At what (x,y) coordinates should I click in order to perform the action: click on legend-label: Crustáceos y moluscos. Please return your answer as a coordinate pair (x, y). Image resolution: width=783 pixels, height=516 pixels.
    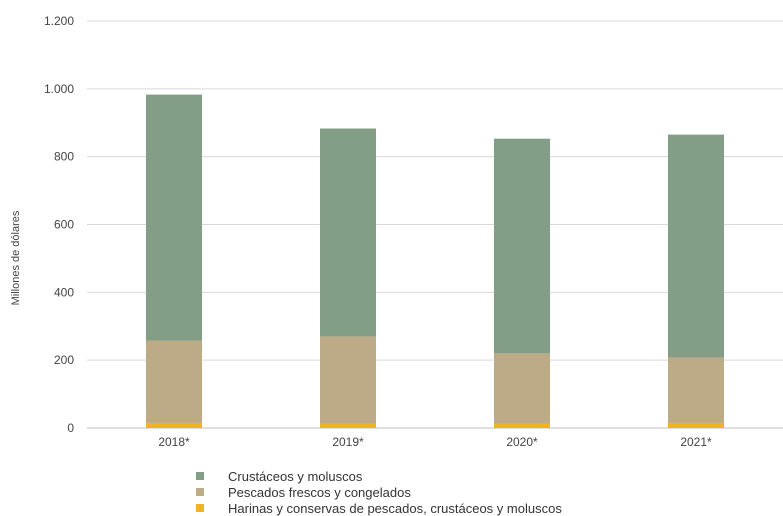
    Looking at the image, I should click on (295, 476).